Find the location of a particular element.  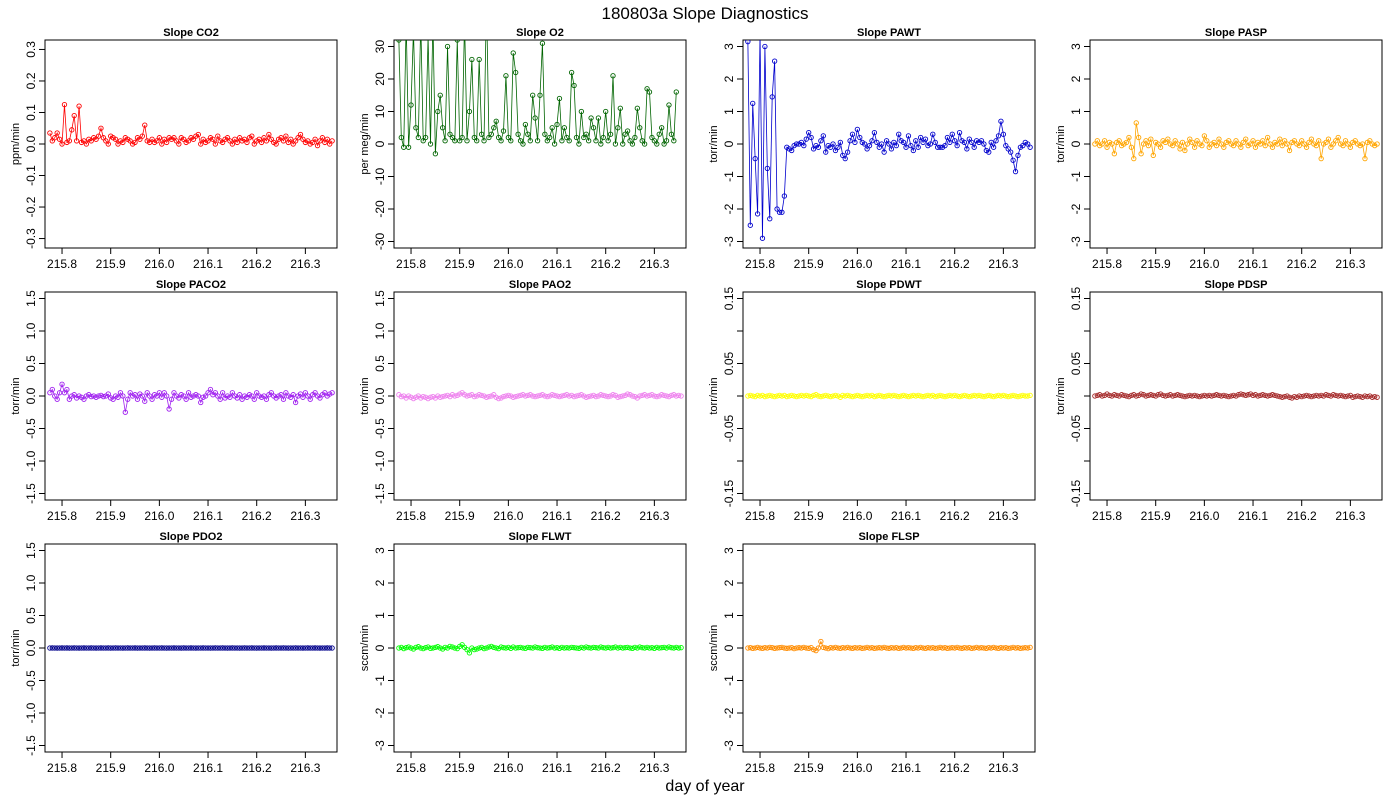

series-line is located at coordinates (1236, 140).